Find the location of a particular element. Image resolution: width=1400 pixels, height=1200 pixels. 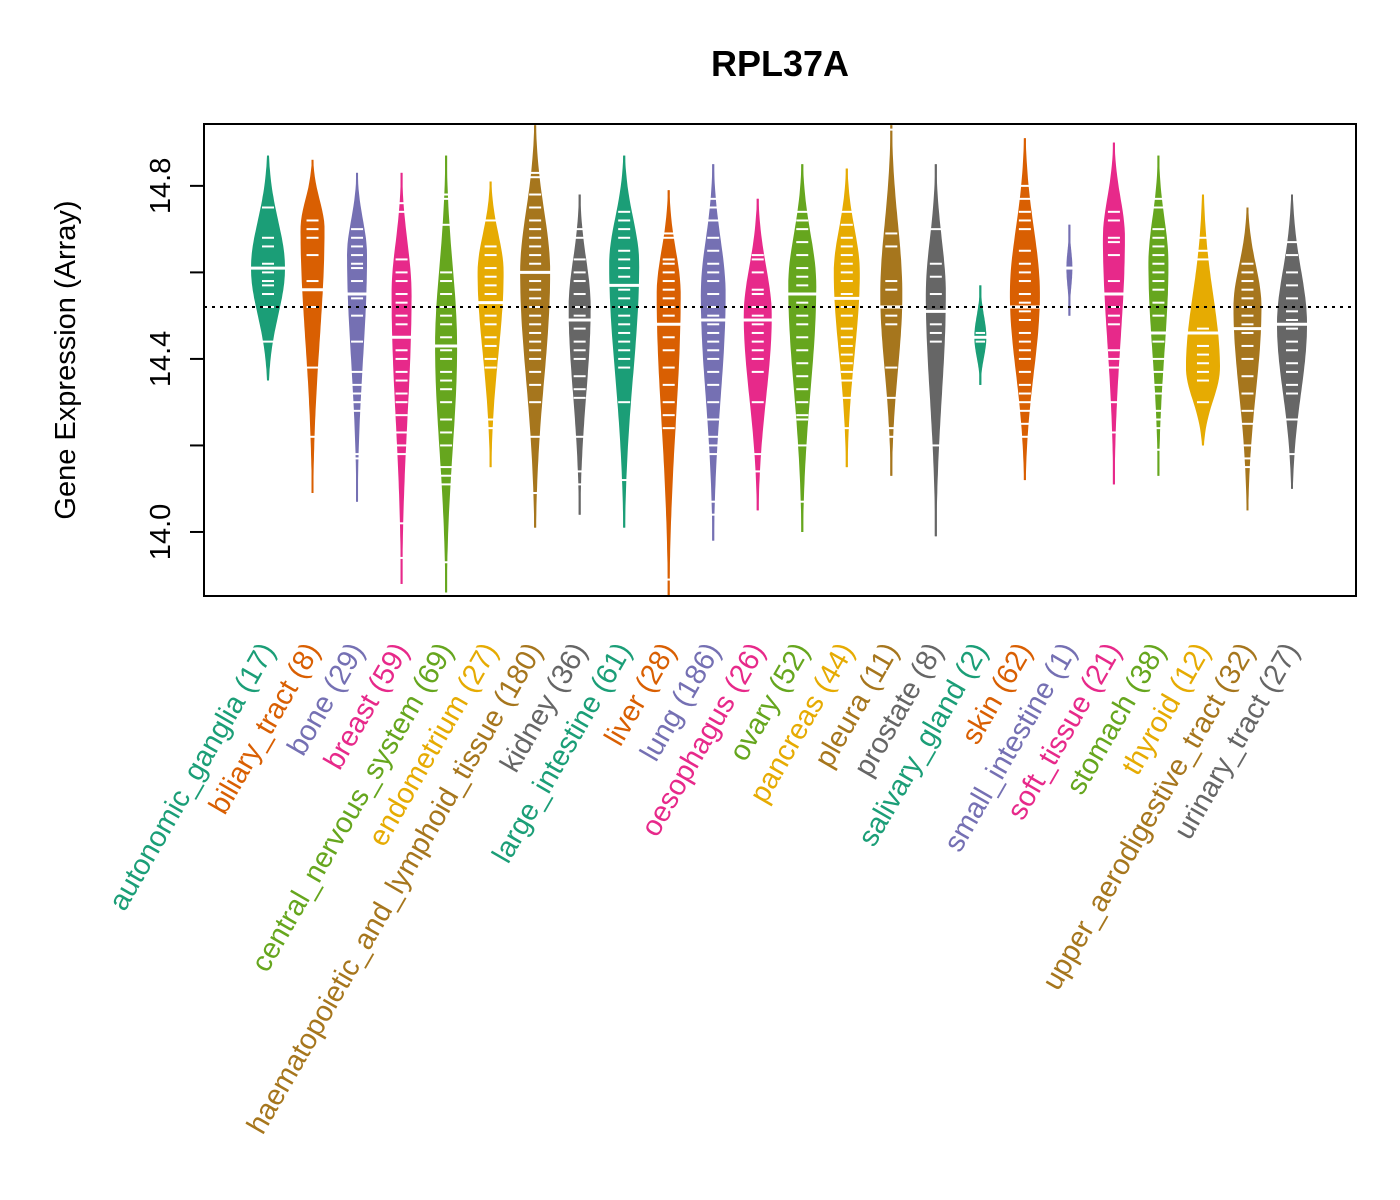

chart-title: RPL37A is located at coordinates (780, 63).